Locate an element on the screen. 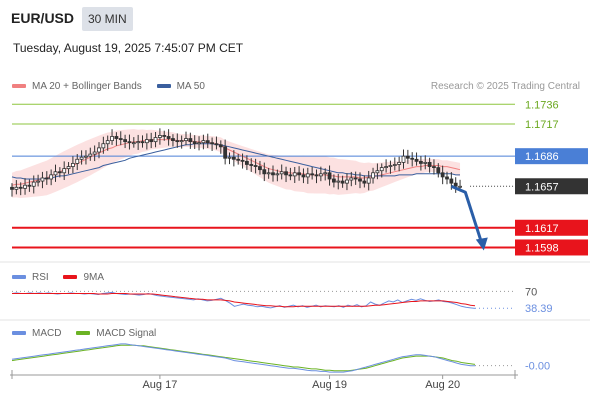 The height and width of the screenshot is (400, 590). rsi-legend: RSI 9MA is located at coordinates (64, 277).